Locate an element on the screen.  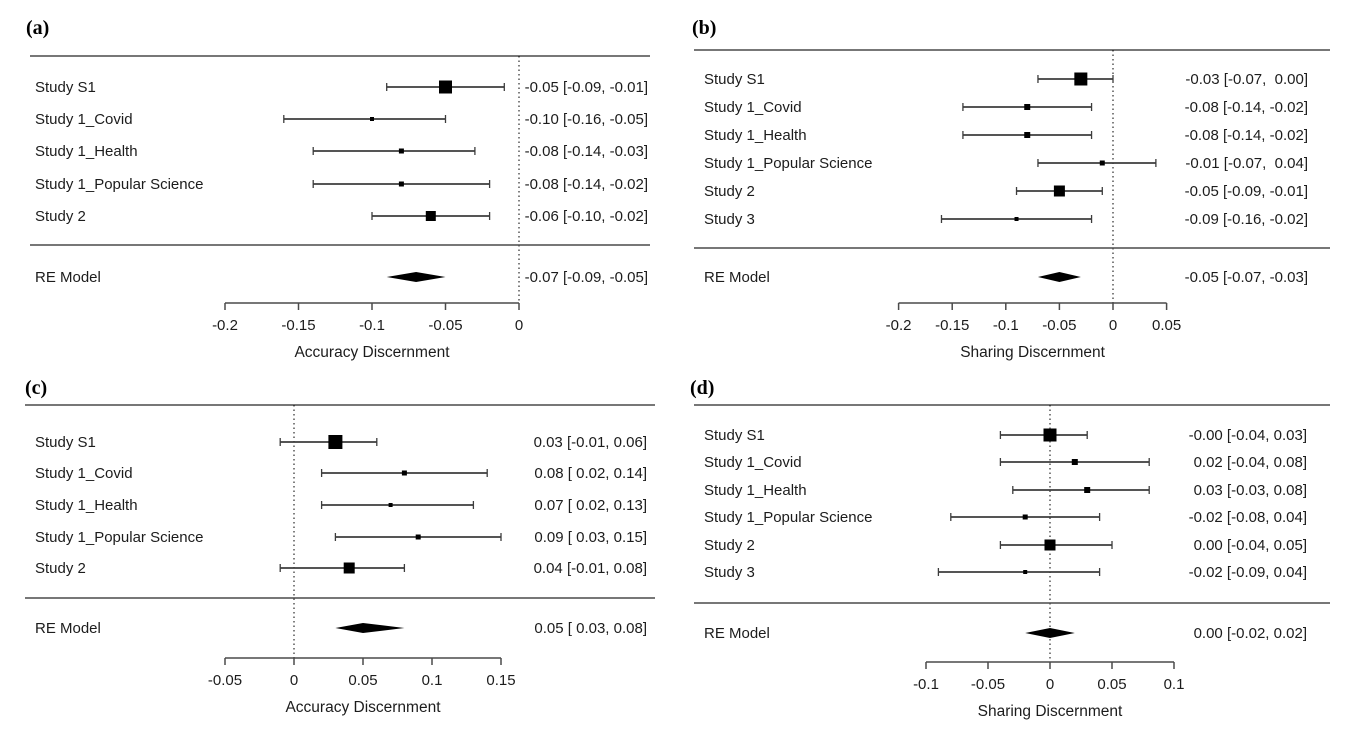
panel-letter-label: (a) is located at coordinates (37, 28).